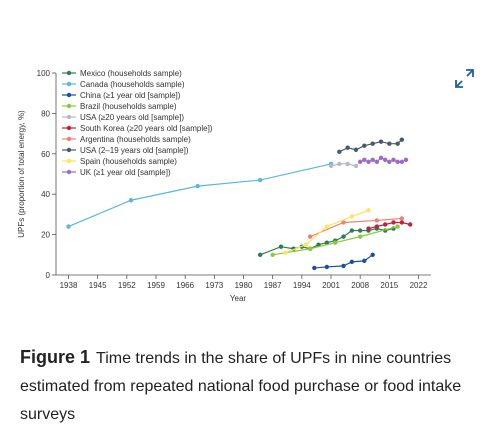  What do you see at coordinates (21, 174) in the screenshot?
I see `y-axis-label: UPFs (proportion of total energy, %)` at bounding box center [21, 174].